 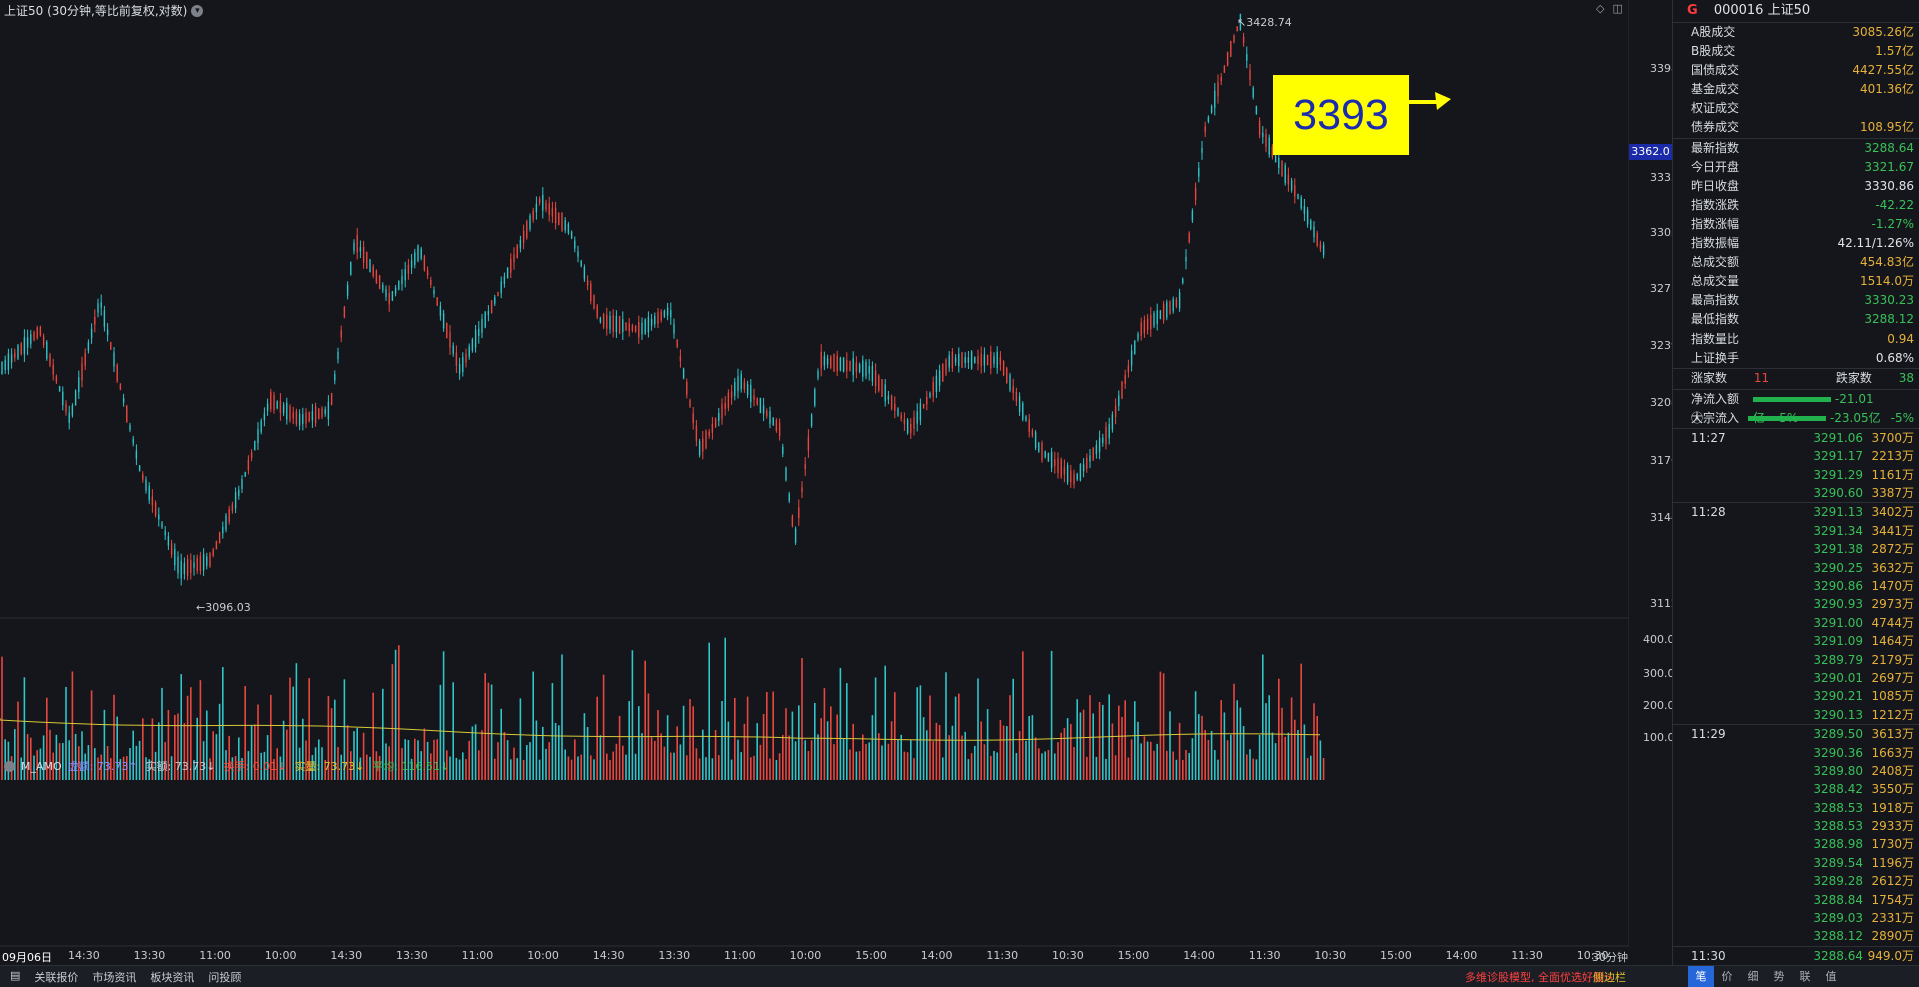 What do you see at coordinates (1889, 319) in the screenshot?
I see `stat-value: 3288.12` at bounding box center [1889, 319].